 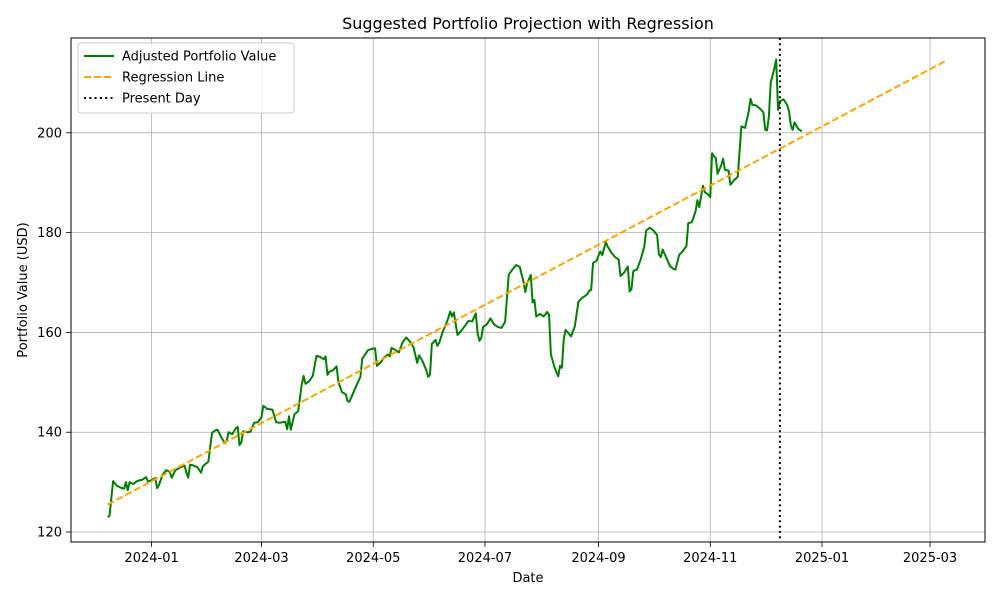 What do you see at coordinates (930, 558) in the screenshot?
I see `x-tick-label: 2025-03` at bounding box center [930, 558].